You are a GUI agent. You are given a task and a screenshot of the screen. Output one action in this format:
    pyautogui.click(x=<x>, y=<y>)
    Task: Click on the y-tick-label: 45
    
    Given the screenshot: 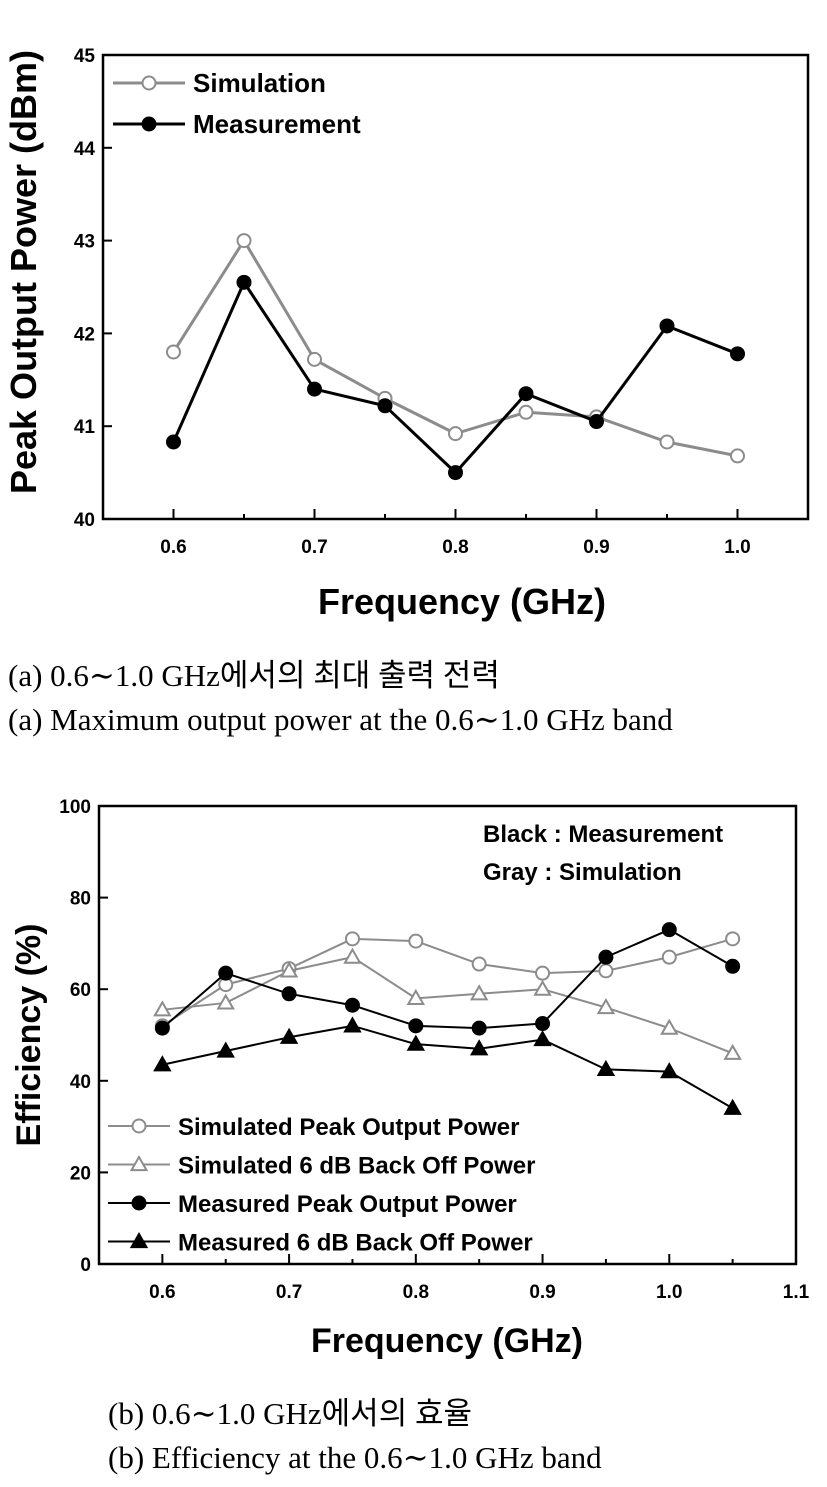 What is the action you would take?
    pyautogui.click(x=85, y=56)
    